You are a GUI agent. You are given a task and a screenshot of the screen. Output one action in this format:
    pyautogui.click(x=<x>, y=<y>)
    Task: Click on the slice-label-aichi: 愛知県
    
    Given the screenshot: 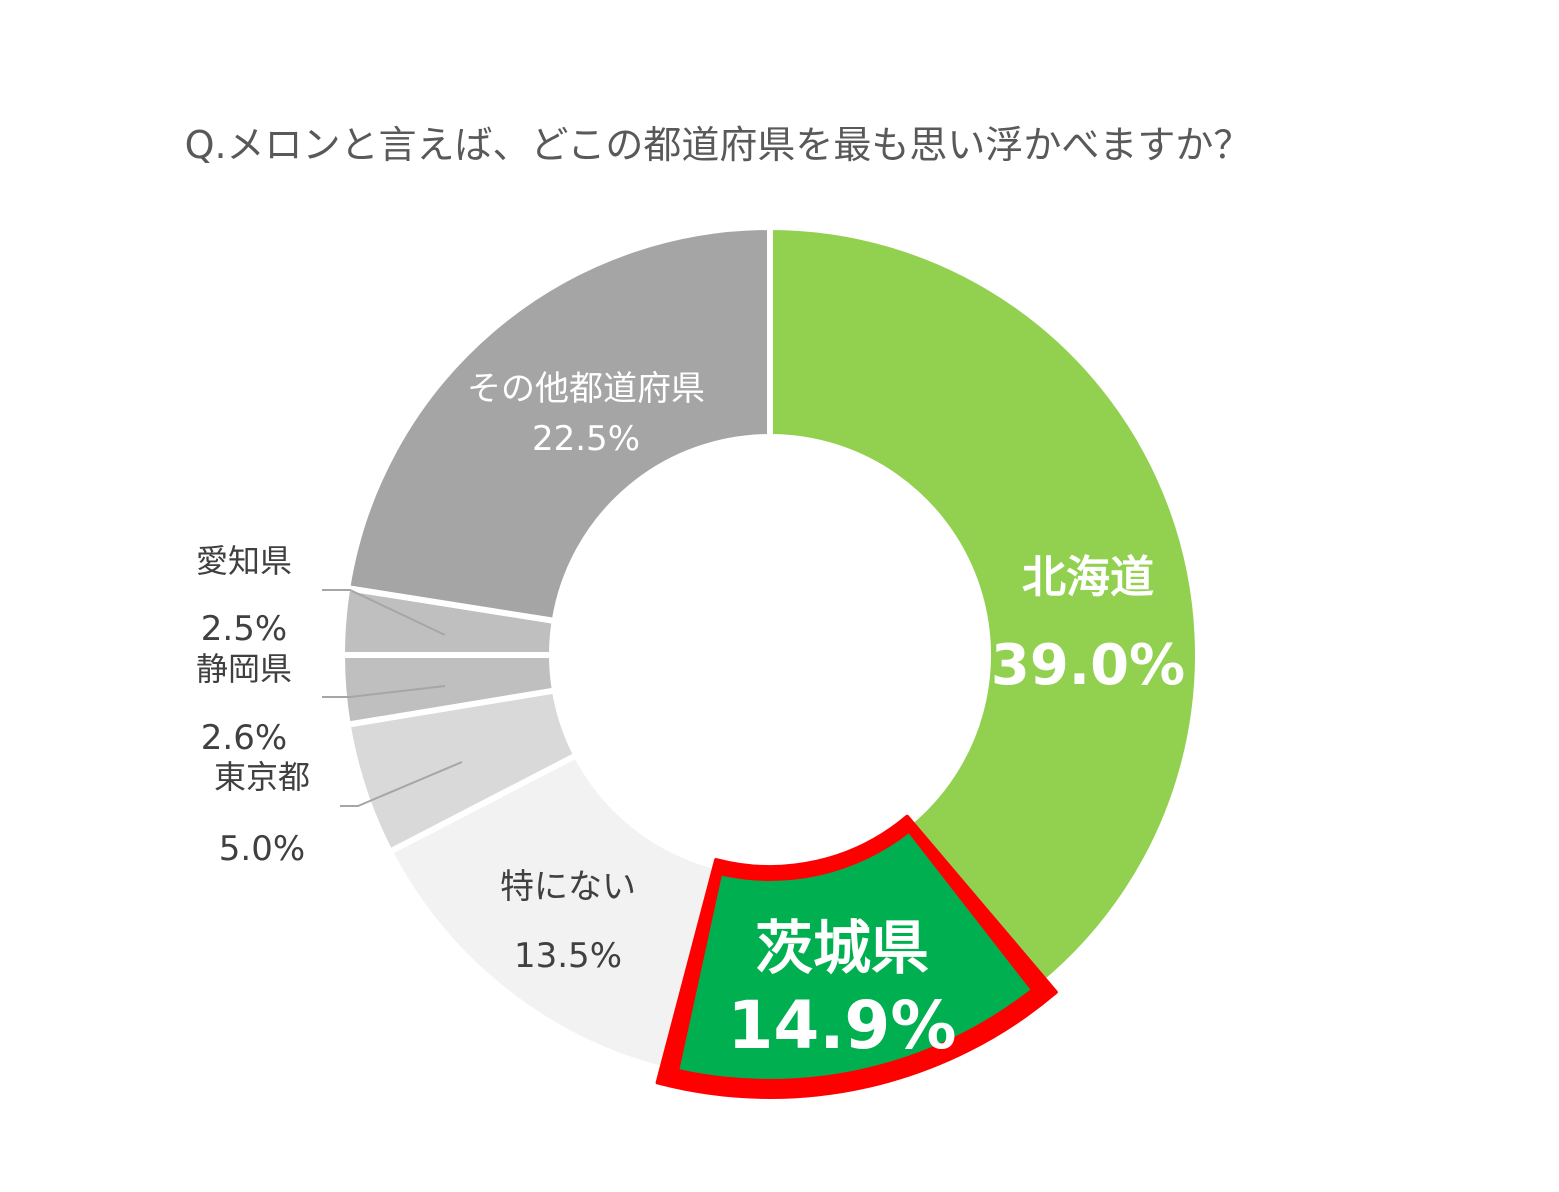 What is the action you would take?
    pyautogui.click(x=244, y=561)
    